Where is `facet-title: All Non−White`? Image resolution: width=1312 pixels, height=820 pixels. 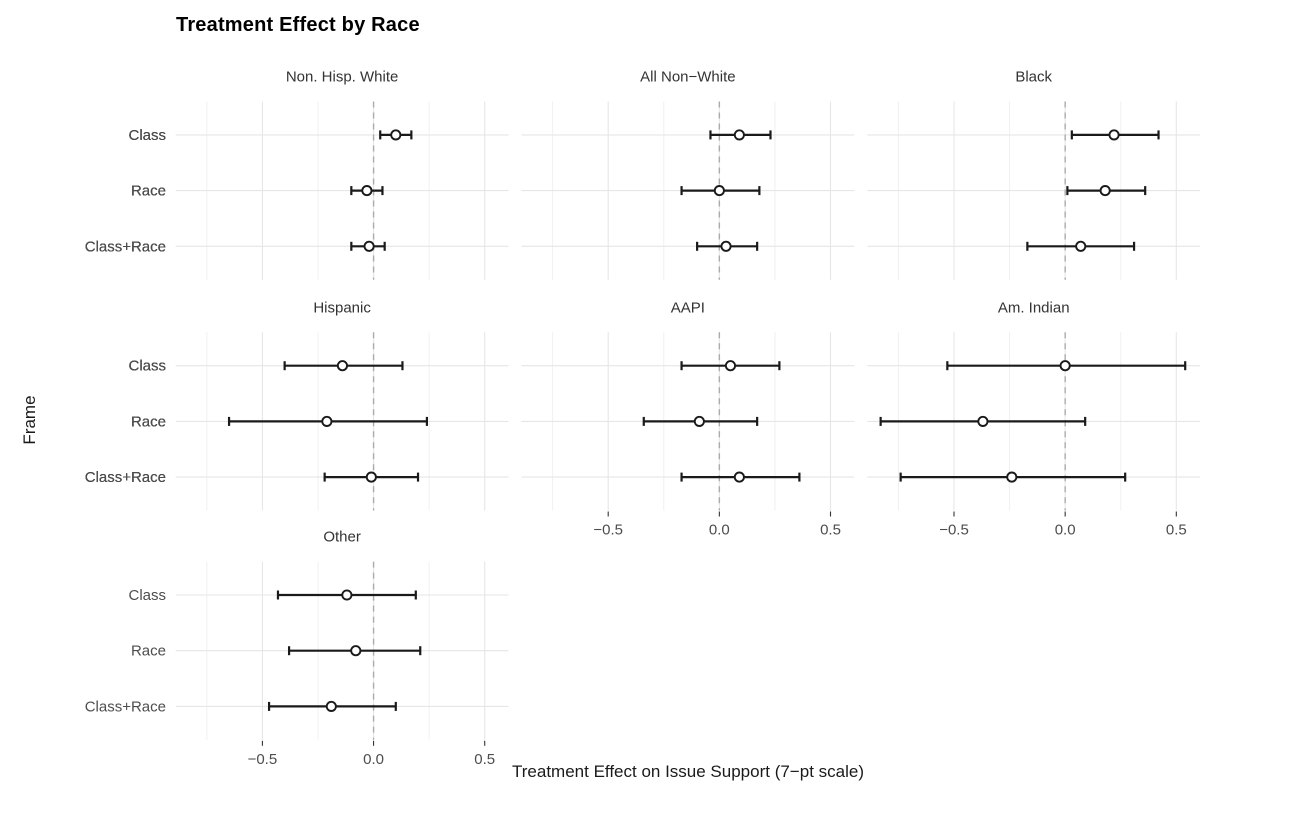
facet-title: All Non−White is located at coordinates (687, 77).